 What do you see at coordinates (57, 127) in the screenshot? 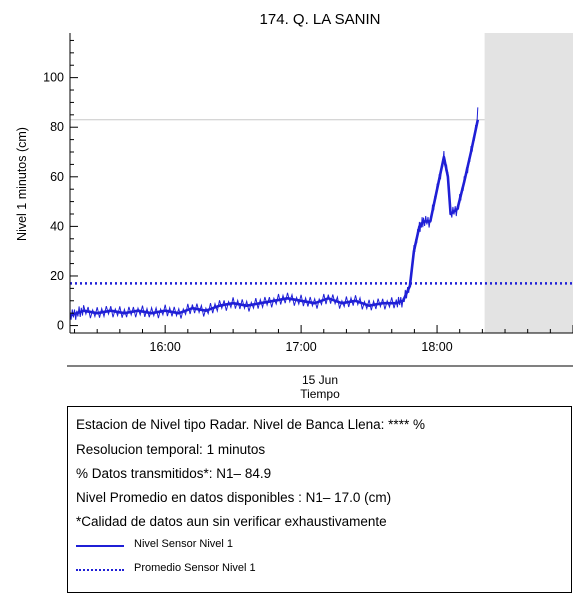
I see `y-tick-label: 80` at bounding box center [57, 127].